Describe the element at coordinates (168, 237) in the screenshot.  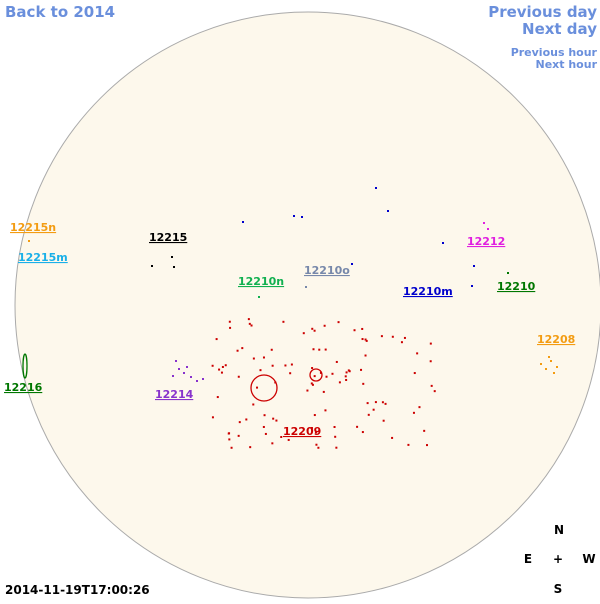
I see `region-label: 12215` at that location.